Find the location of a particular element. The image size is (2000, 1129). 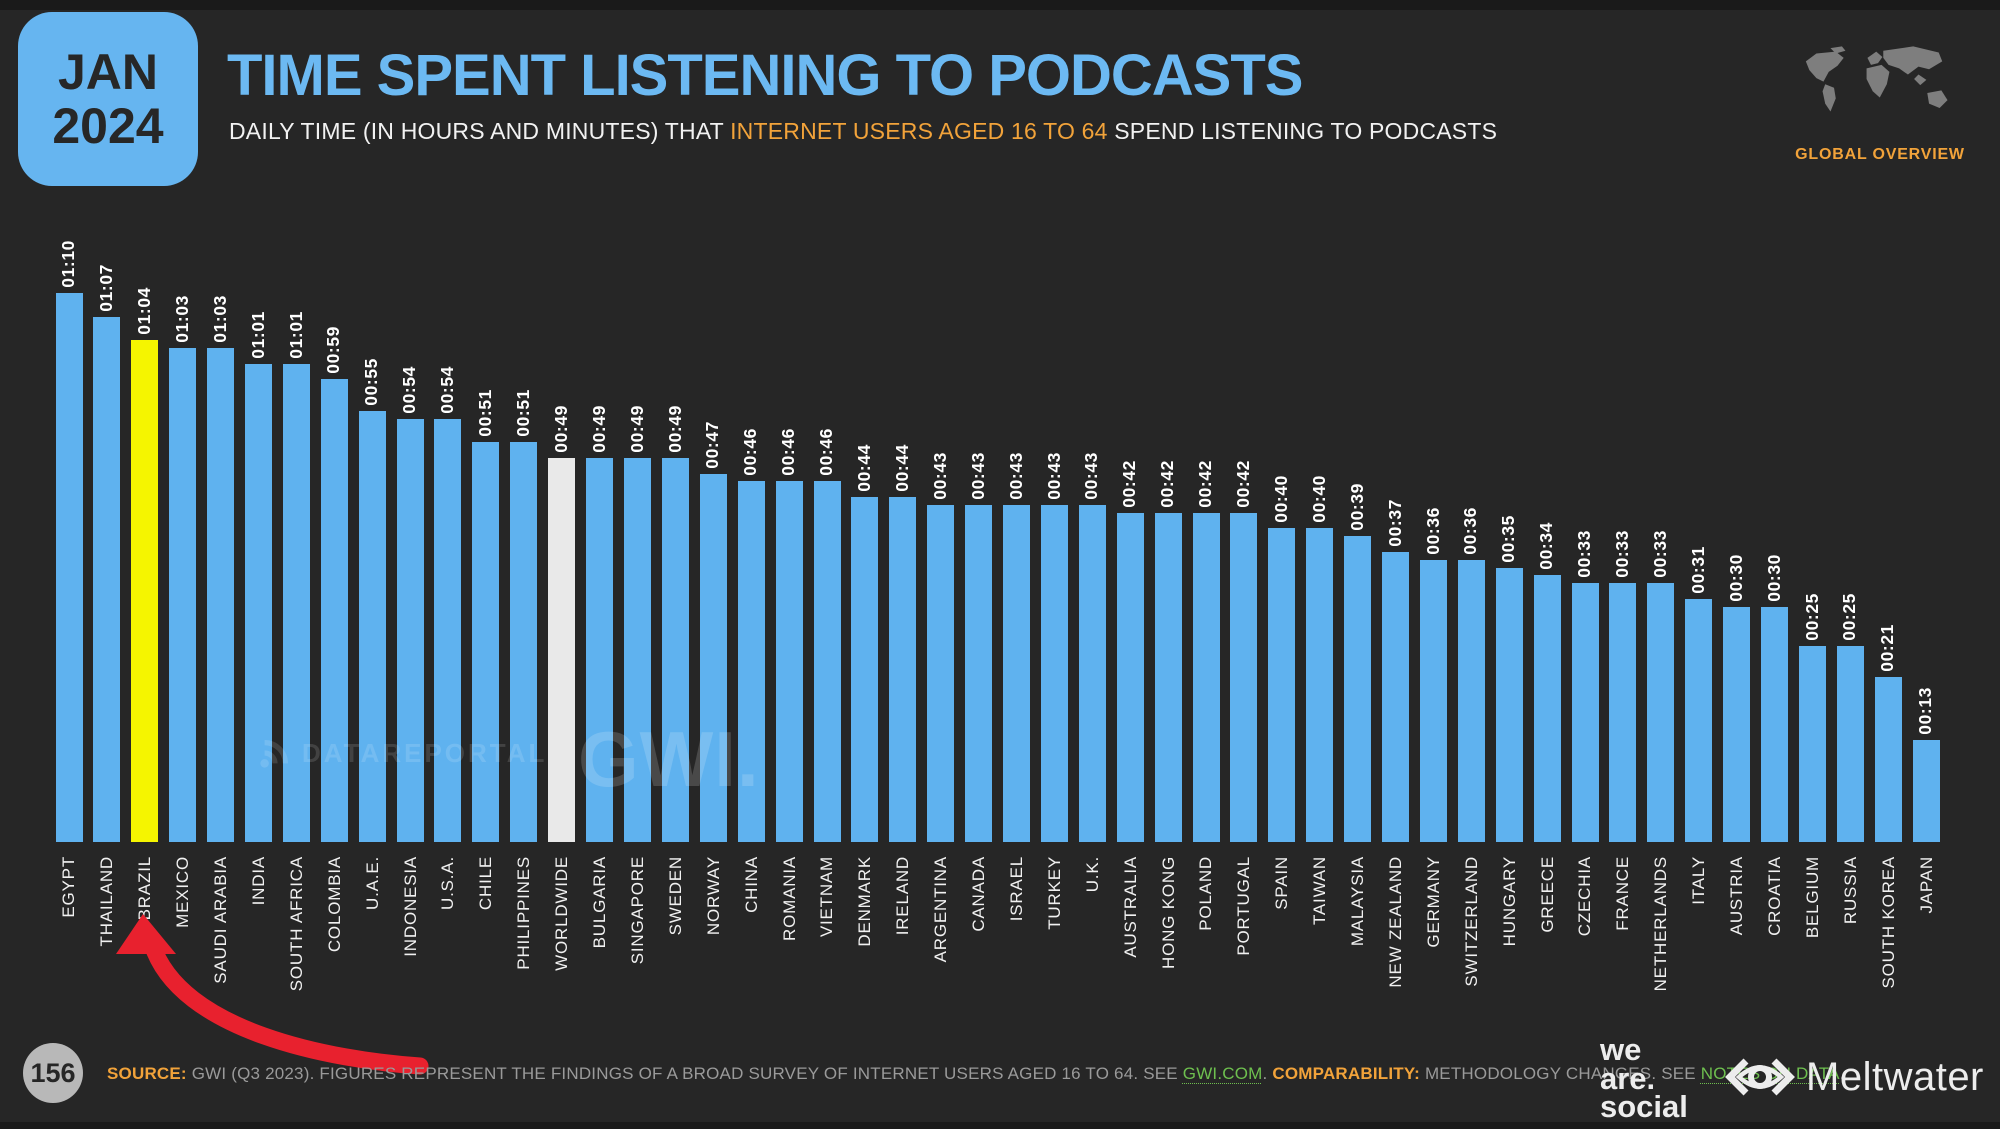

category-label-vietnam: VIETNAM is located at coordinates (827, 897).